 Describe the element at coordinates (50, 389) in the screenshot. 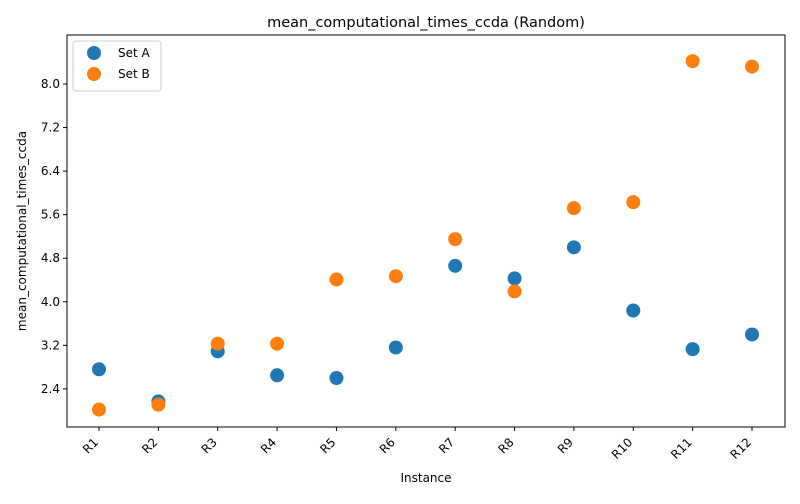

I see `y-tick-label: 2.4` at that location.